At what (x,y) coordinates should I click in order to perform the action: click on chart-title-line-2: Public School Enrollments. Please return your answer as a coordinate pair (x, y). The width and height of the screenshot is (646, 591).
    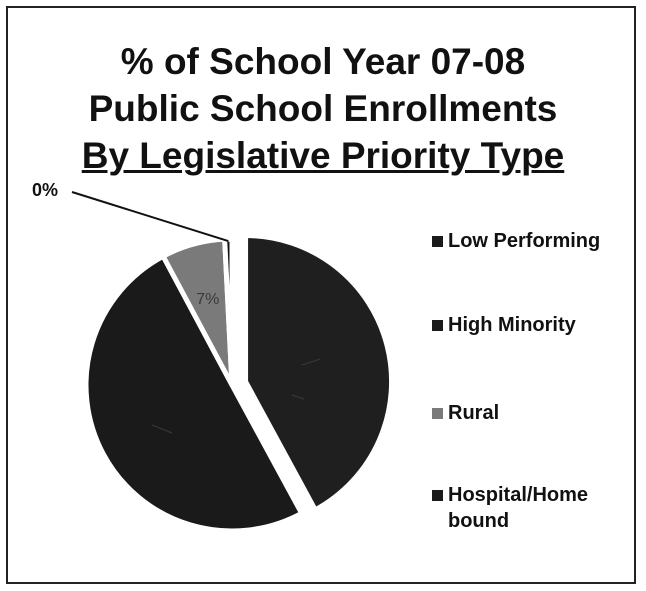
    Looking at the image, I should click on (323, 108).